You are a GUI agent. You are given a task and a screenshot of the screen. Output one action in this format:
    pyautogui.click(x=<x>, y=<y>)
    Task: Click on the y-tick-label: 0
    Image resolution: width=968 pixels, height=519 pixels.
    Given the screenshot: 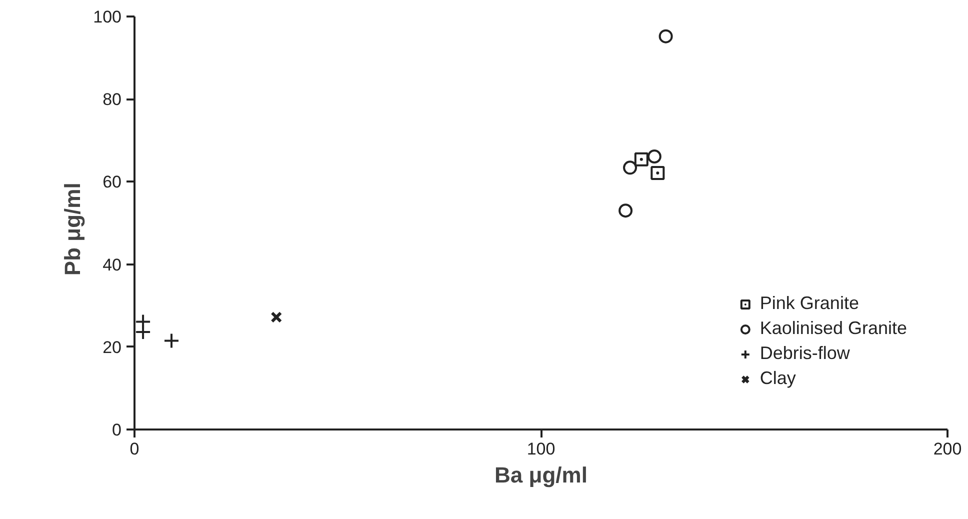 What is the action you would take?
    pyautogui.click(x=117, y=430)
    